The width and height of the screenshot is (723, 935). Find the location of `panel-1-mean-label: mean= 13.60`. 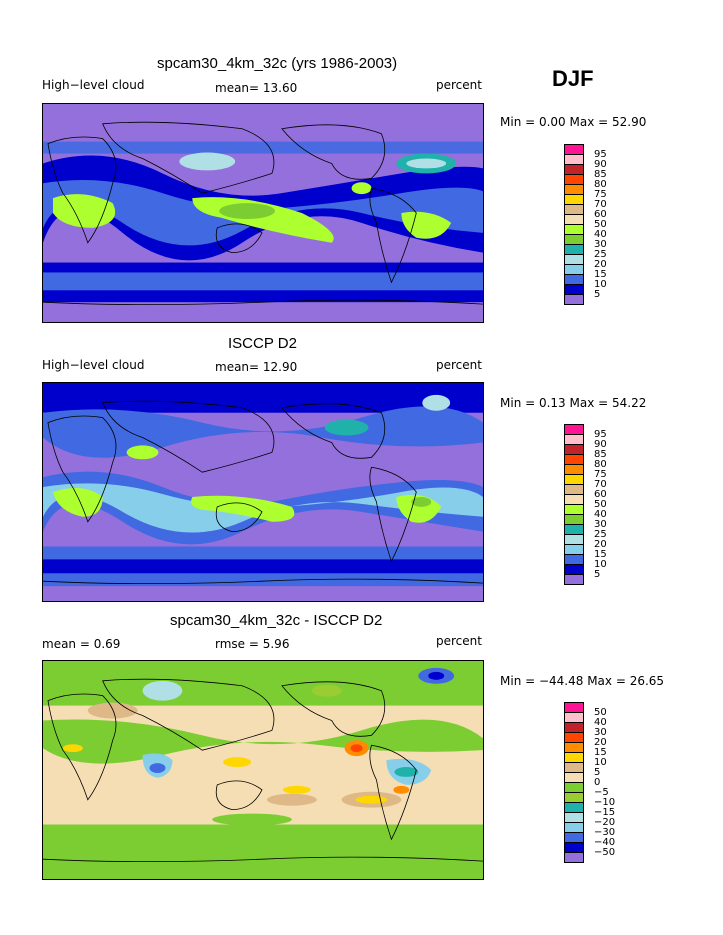

panel-1-mean-label: mean= 13.60 is located at coordinates (256, 88).